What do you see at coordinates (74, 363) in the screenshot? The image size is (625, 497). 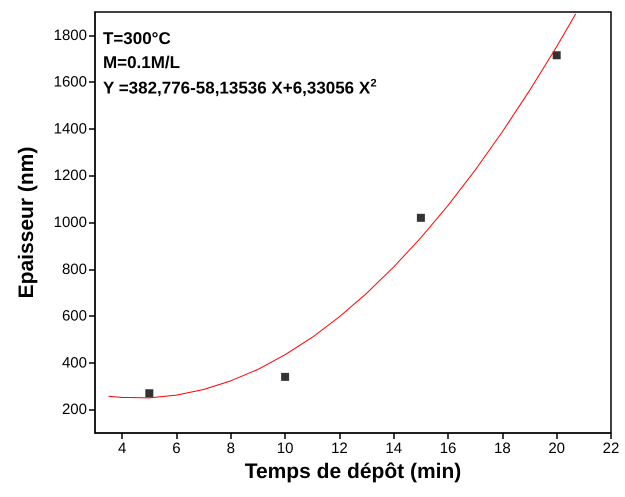 I see `y-tick-label: 400` at bounding box center [74, 363].